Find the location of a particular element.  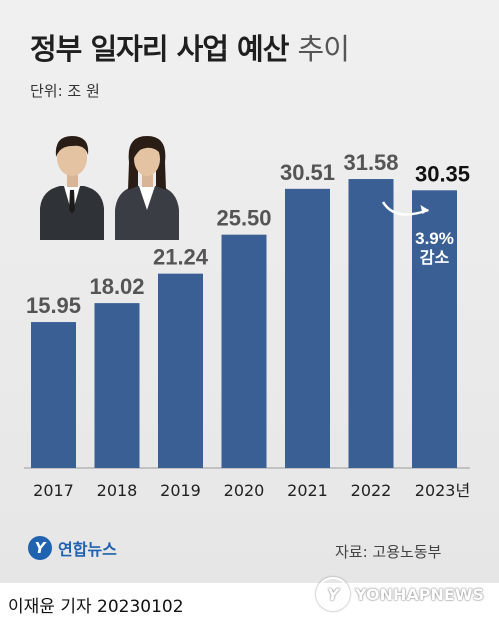

x-tick-label-2019: 2019 is located at coordinates (180, 490).